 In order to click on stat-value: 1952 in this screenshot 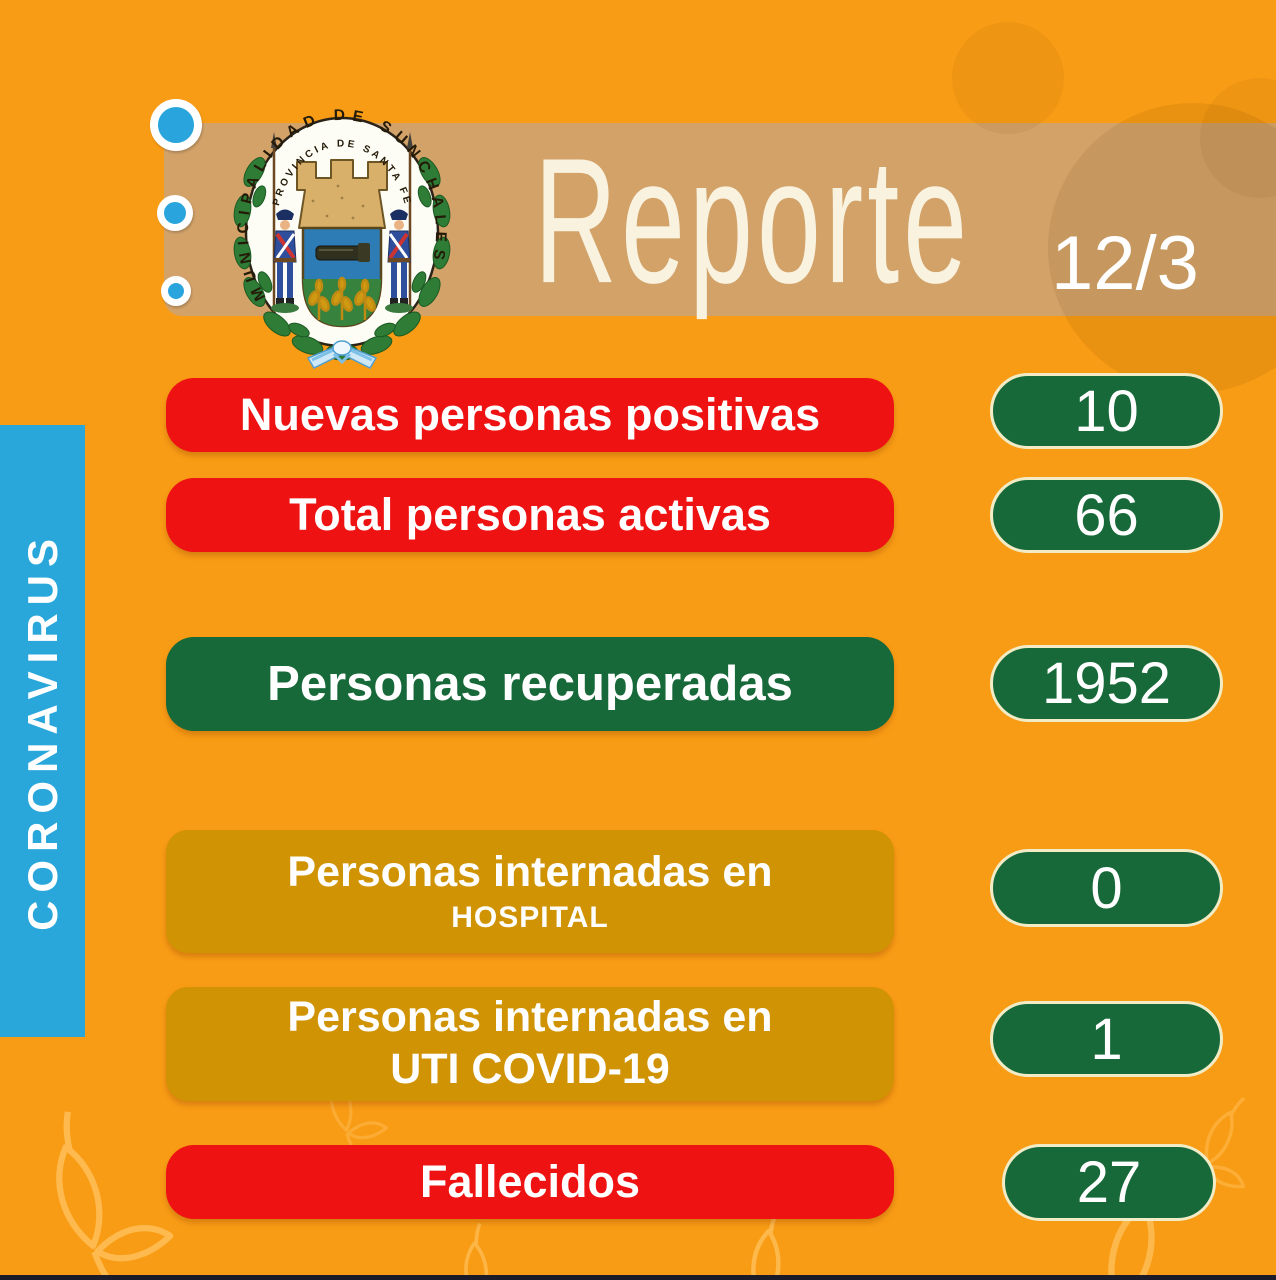, I will do `click(1106, 683)`.